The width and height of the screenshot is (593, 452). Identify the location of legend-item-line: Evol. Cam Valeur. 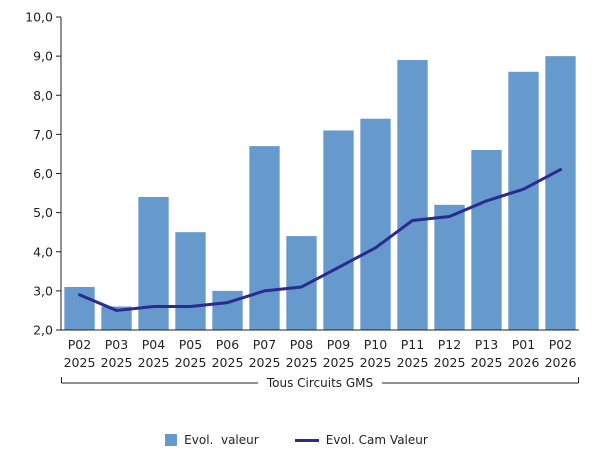
(361, 440).